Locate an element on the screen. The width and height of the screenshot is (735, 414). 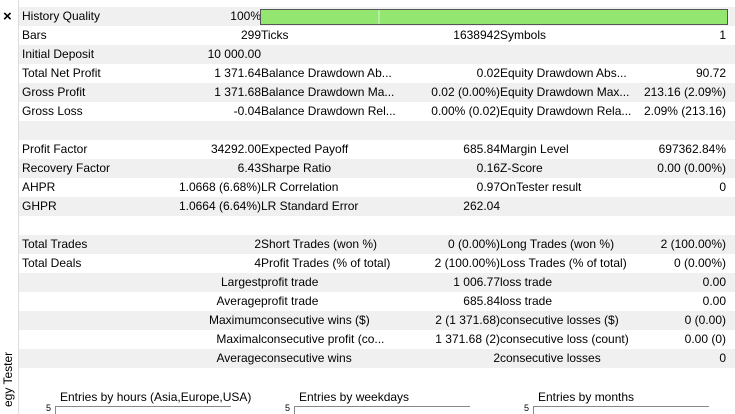
field-value: 2 is located at coordinates (496, 358).